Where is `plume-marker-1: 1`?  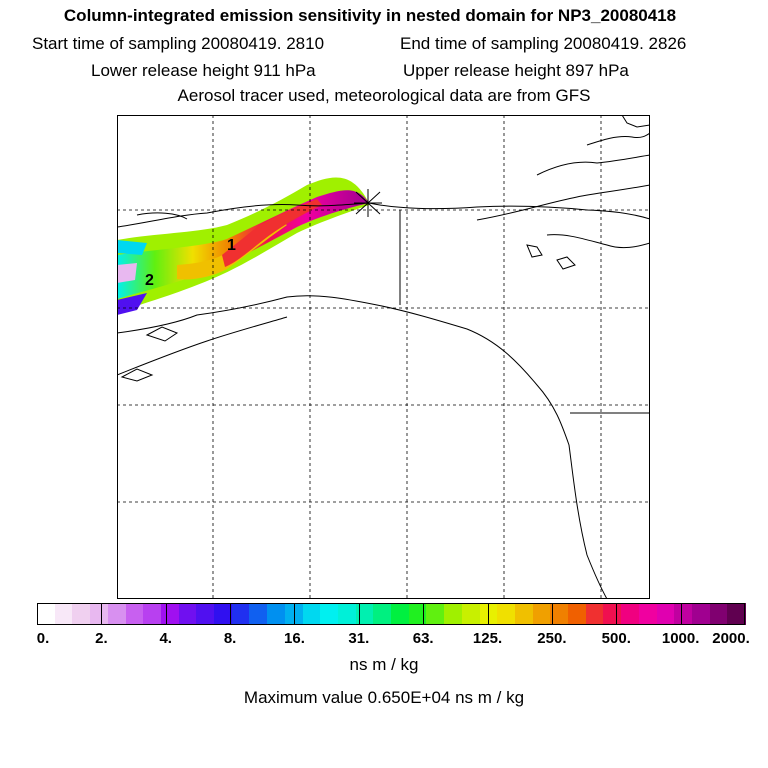 plume-marker-1: 1 is located at coordinates (231, 245).